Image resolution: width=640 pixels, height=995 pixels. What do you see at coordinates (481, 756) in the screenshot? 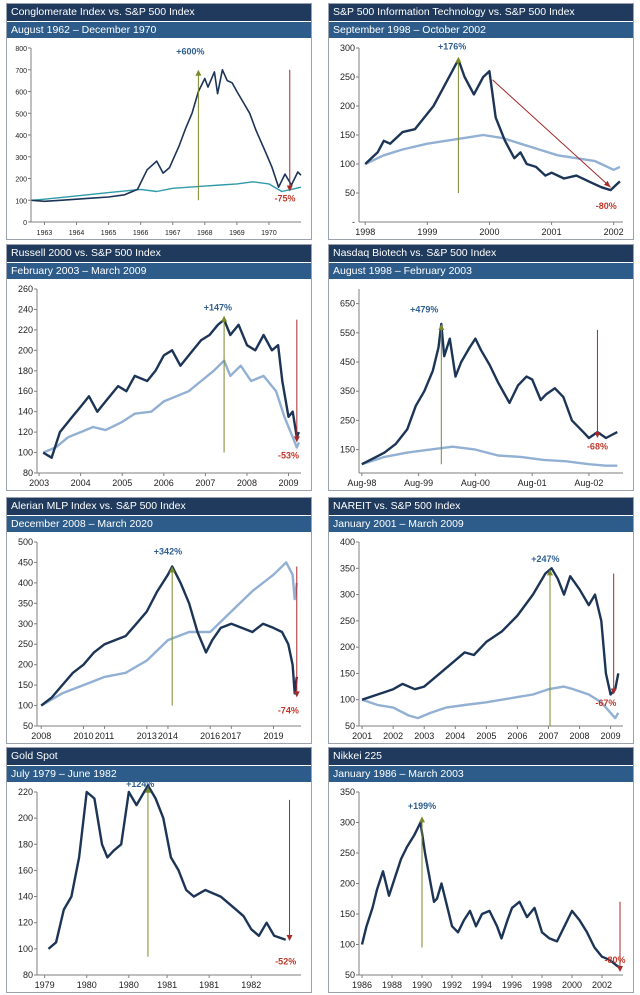
I see `chart-title: Nikkei 225` at bounding box center [481, 756].